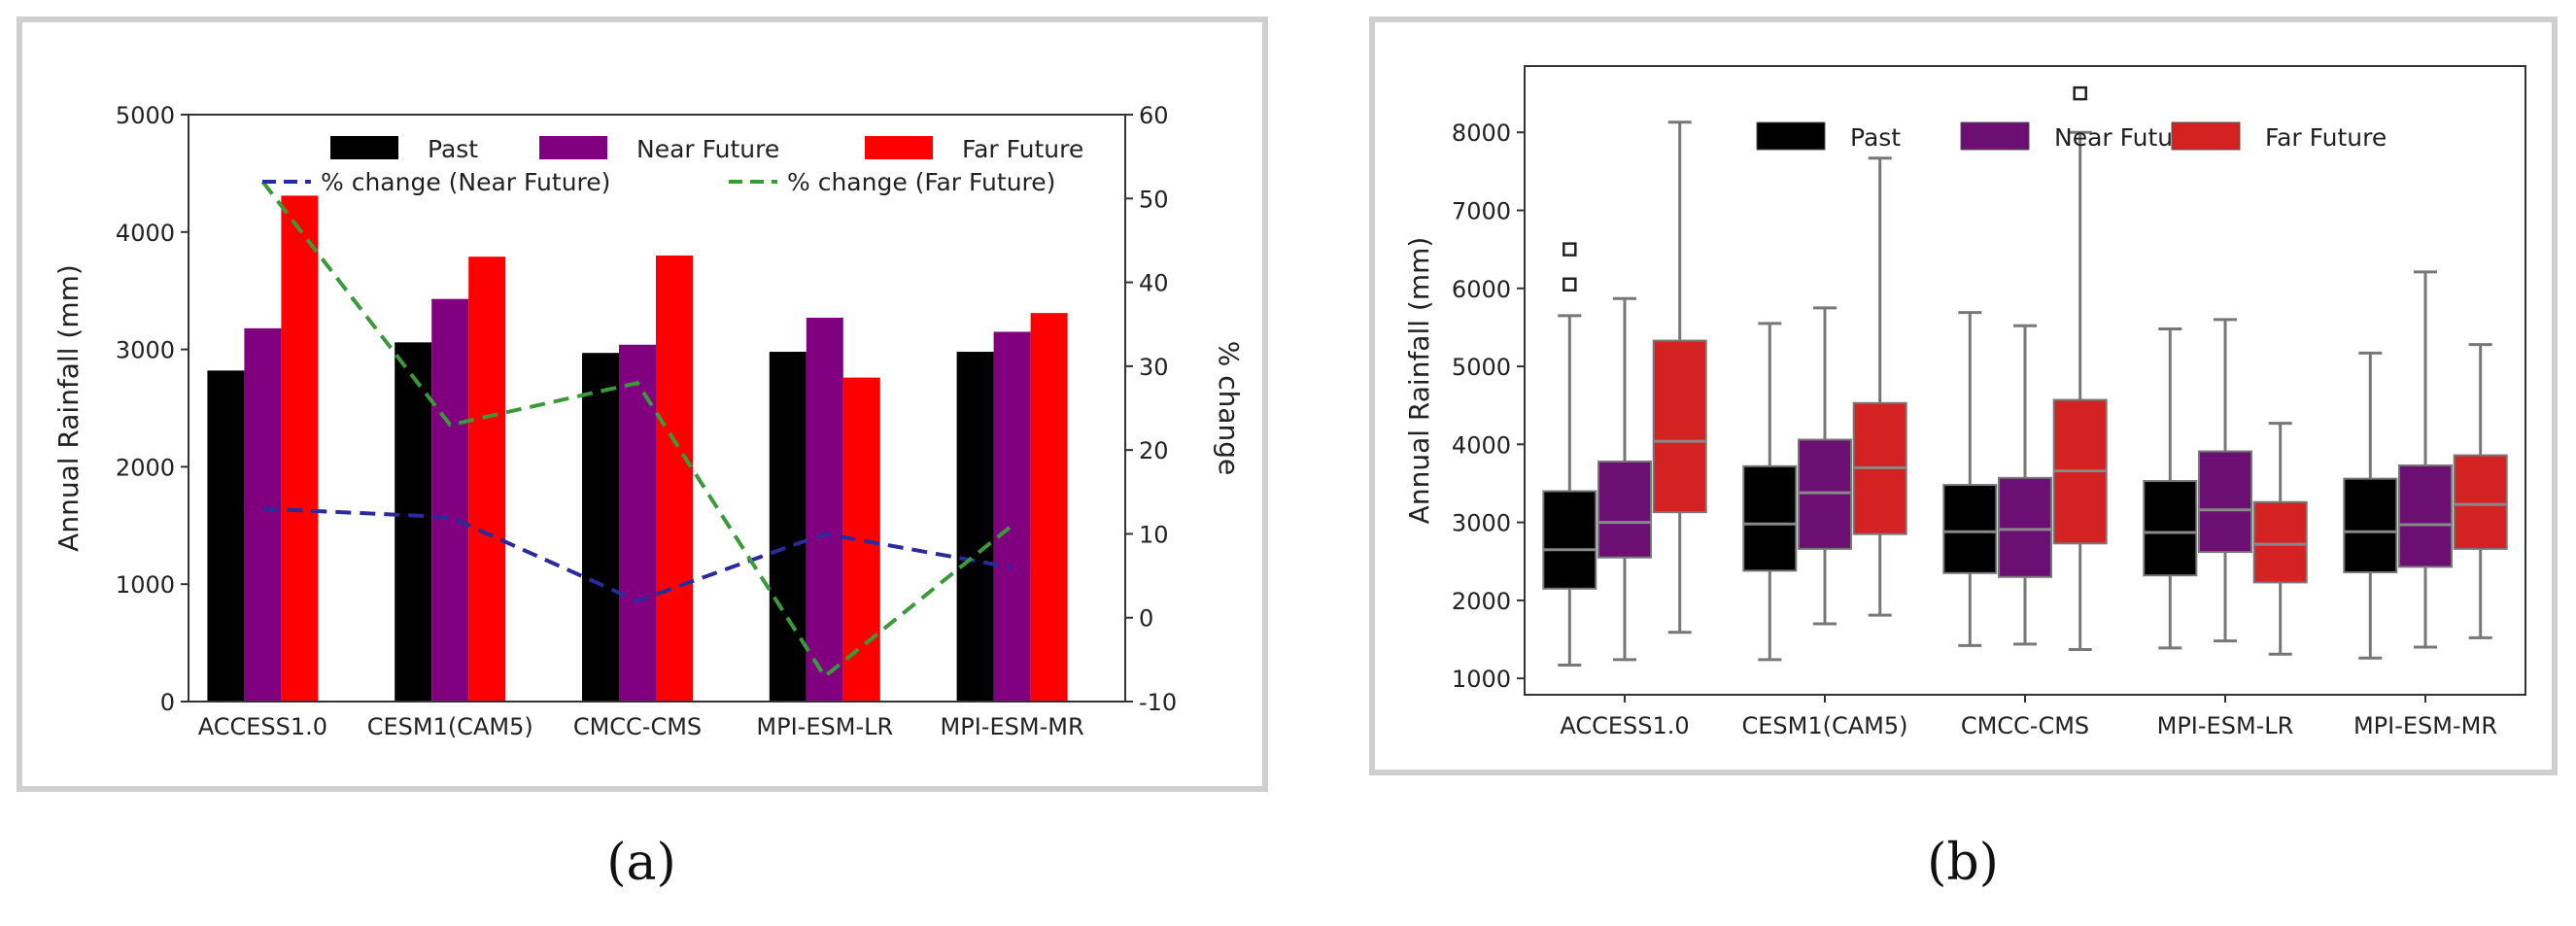 The image size is (2576, 926). Describe the element at coordinates (1154, 115) in the screenshot. I see `y2-tick-label: 60` at that location.